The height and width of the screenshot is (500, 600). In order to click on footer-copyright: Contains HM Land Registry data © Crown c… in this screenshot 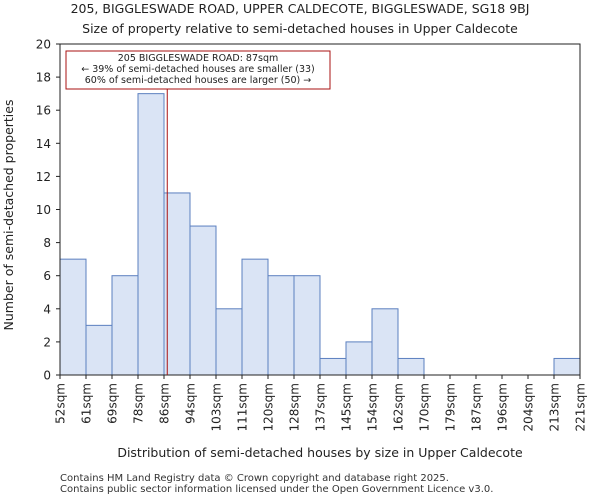, I will do `click(254, 478)`.